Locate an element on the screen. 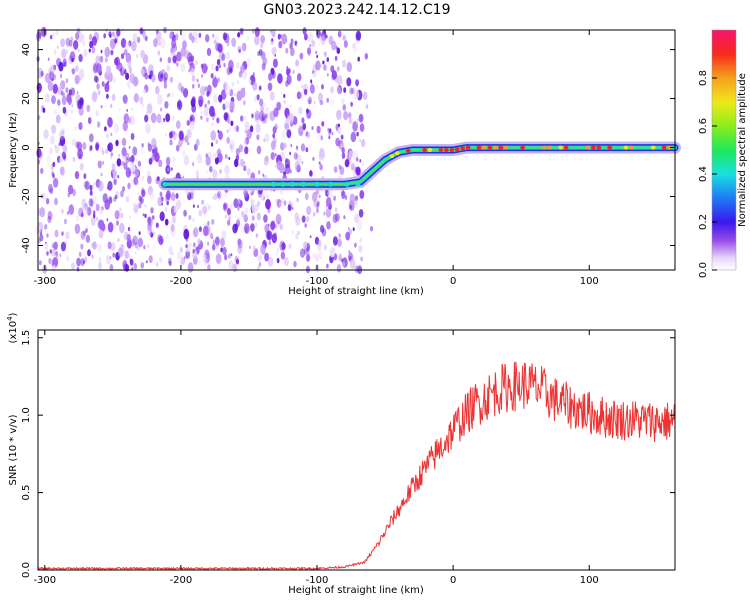 This screenshot has height=600, width=750. snr-y-scale-base: (x10 is located at coordinates (13, 332).